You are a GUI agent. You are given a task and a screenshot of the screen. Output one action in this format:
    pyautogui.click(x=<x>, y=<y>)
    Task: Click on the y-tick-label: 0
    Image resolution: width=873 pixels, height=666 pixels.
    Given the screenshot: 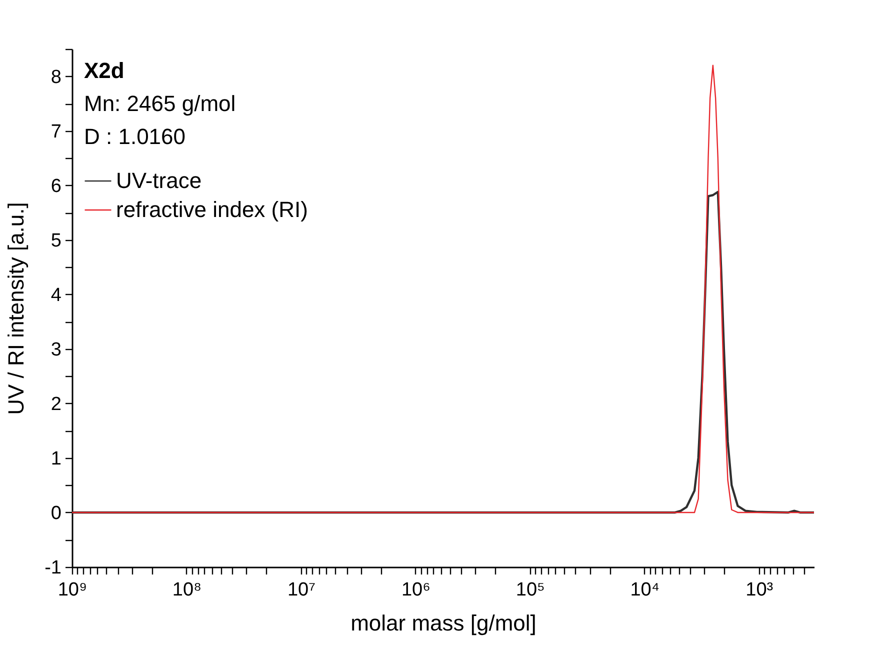 What is the action you would take?
    pyautogui.click(x=56, y=513)
    